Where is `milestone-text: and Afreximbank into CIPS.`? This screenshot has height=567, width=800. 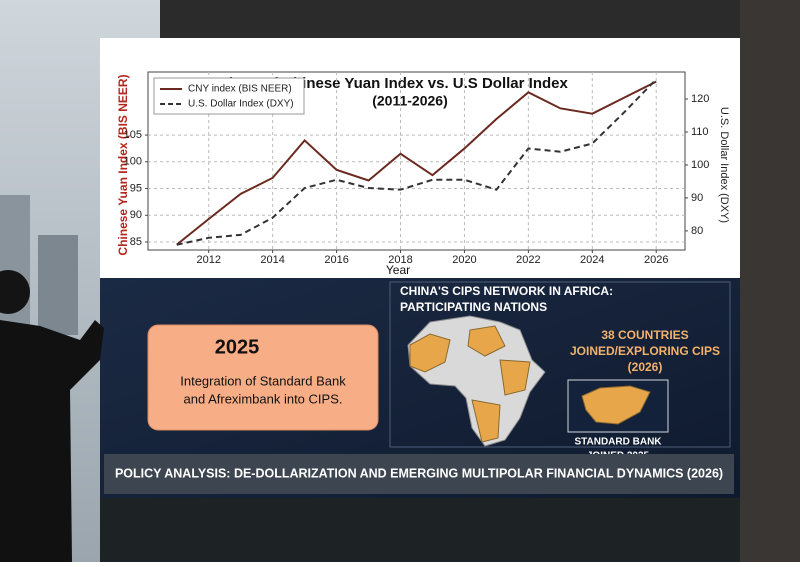 milestone-text: and Afreximbank into CIPS. is located at coordinates (263, 398).